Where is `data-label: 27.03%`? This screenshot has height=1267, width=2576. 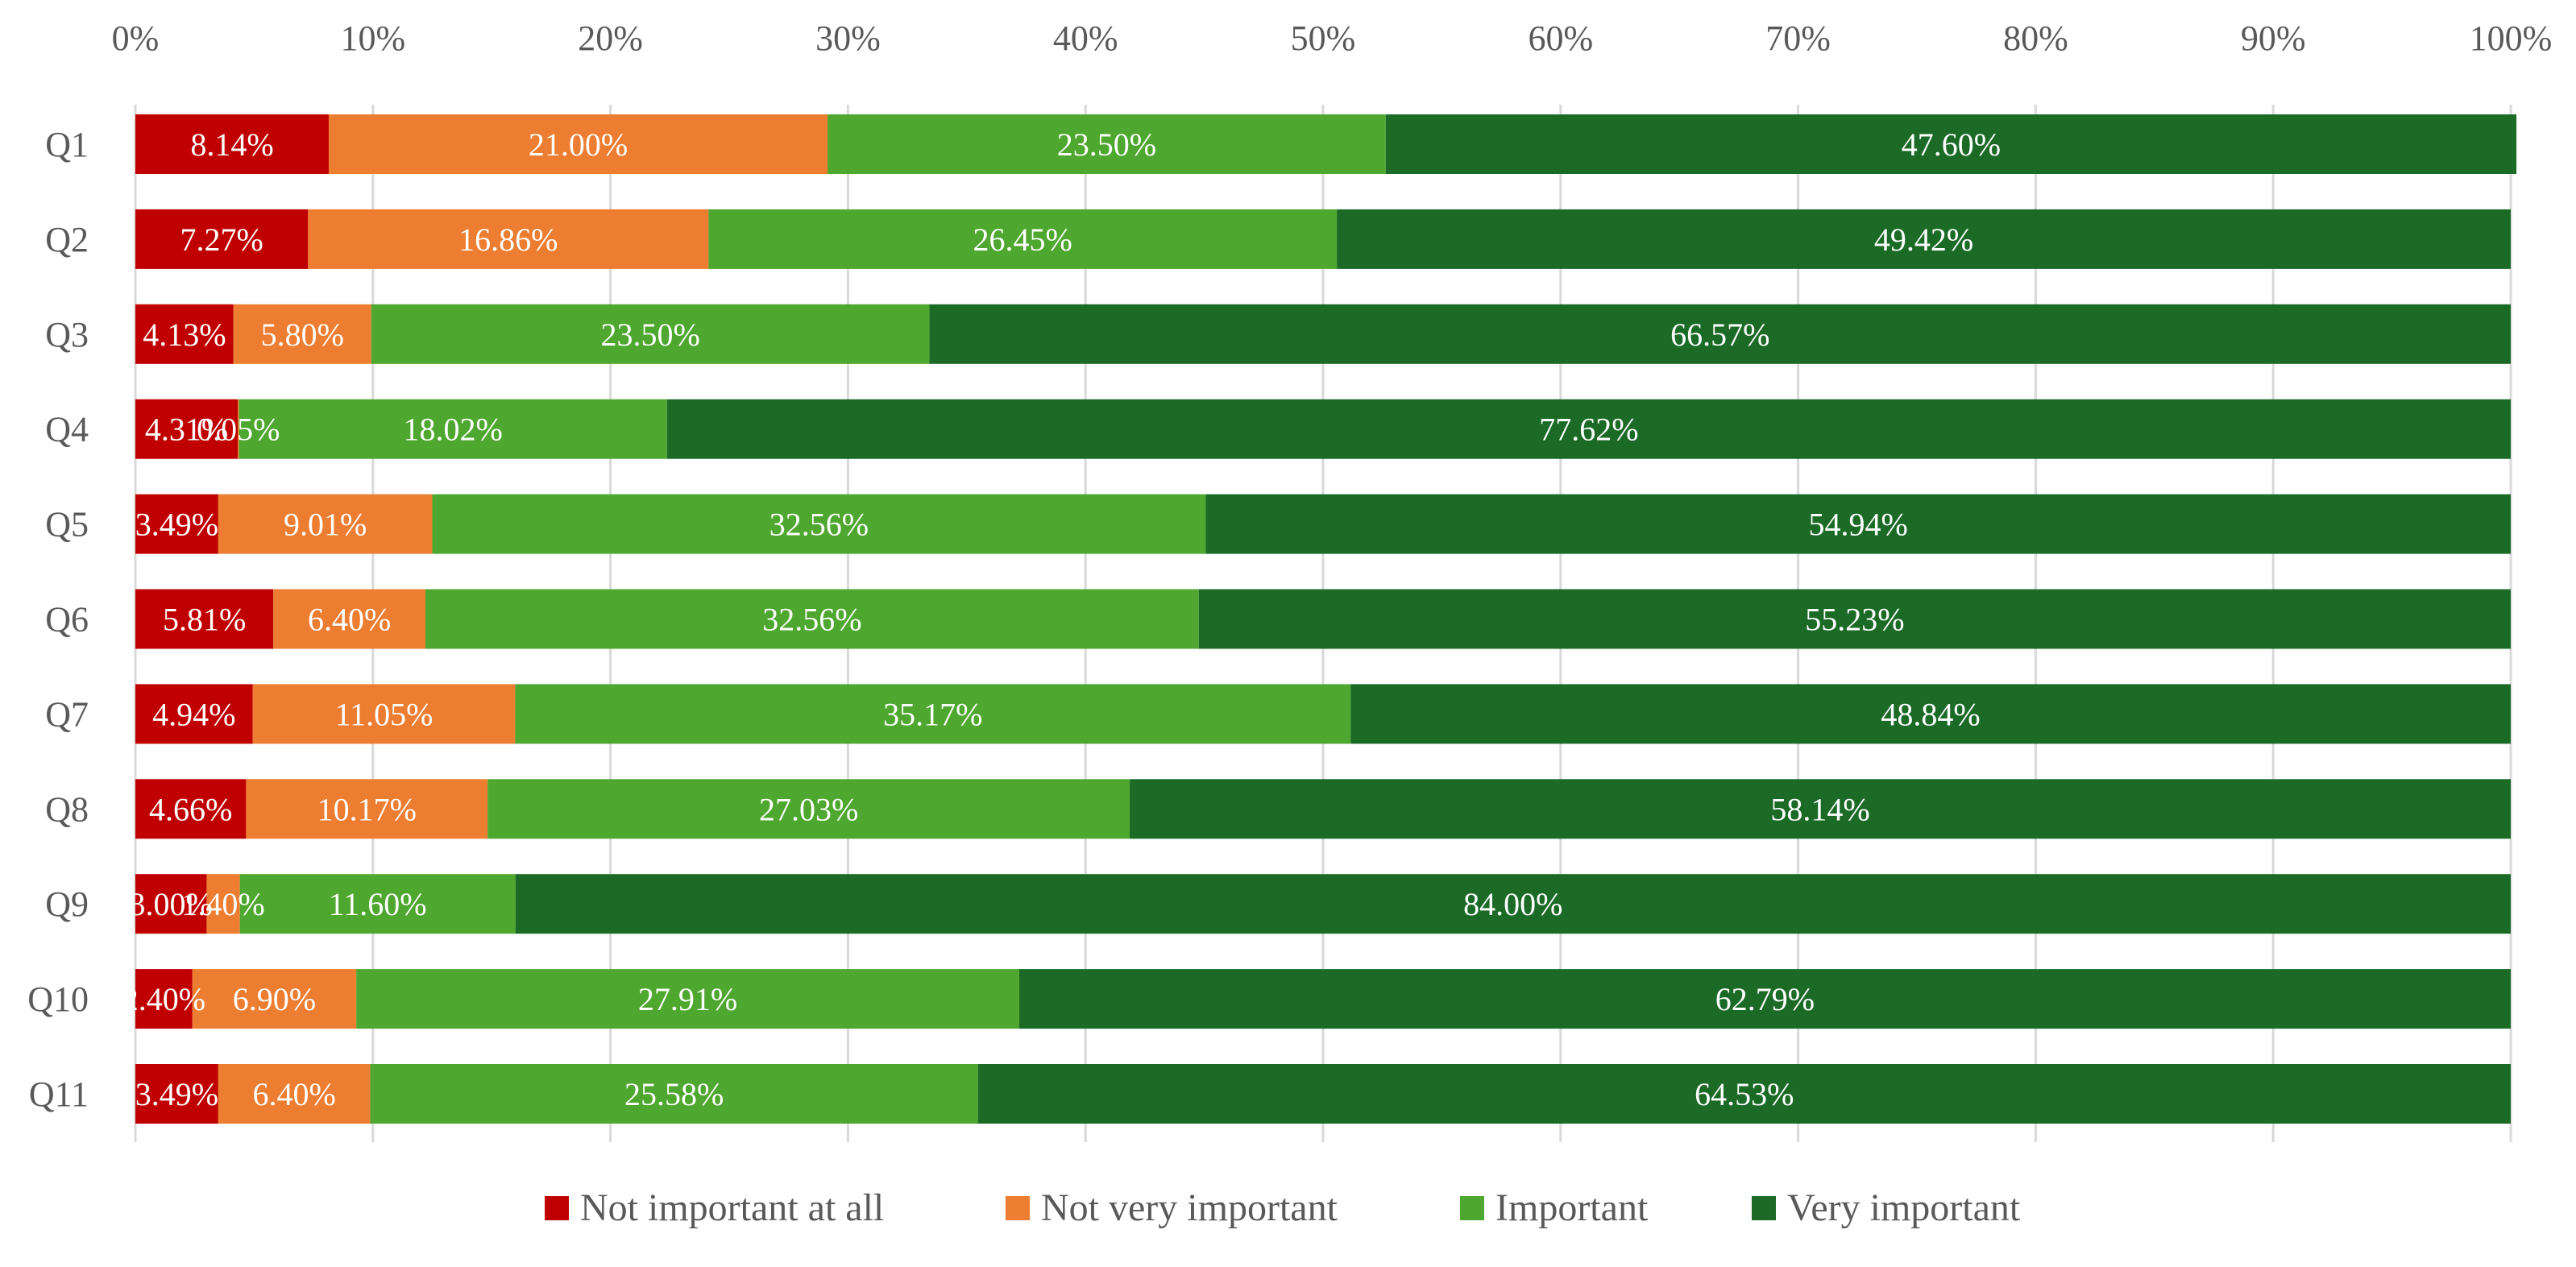
data-label: 27.03% is located at coordinates (808, 809).